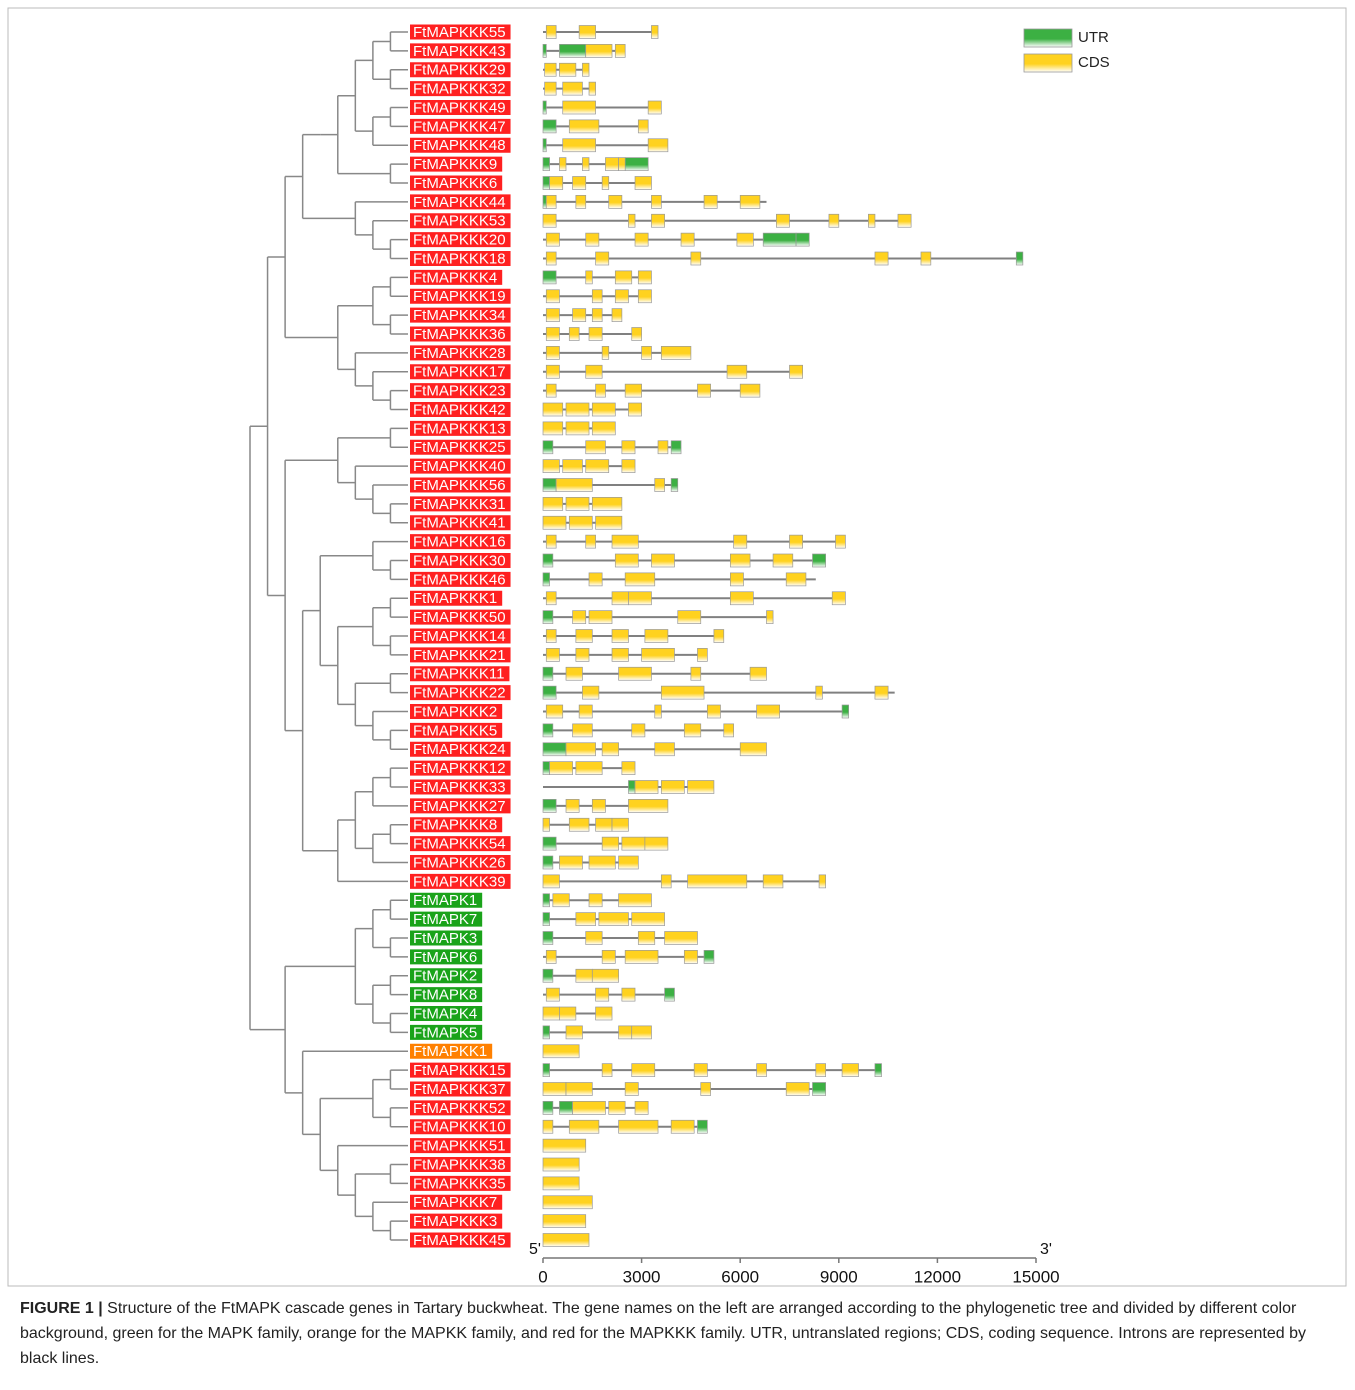 The image size is (1355, 1390). What do you see at coordinates (642, 1276) in the screenshot?
I see `x-tick-label: 3000` at bounding box center [642, 1276].